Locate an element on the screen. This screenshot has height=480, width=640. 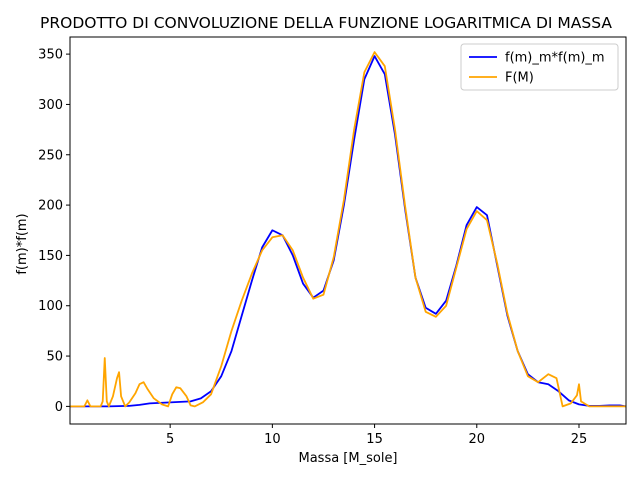
x-tick-label: 5 is located at coordinates (170, 439).